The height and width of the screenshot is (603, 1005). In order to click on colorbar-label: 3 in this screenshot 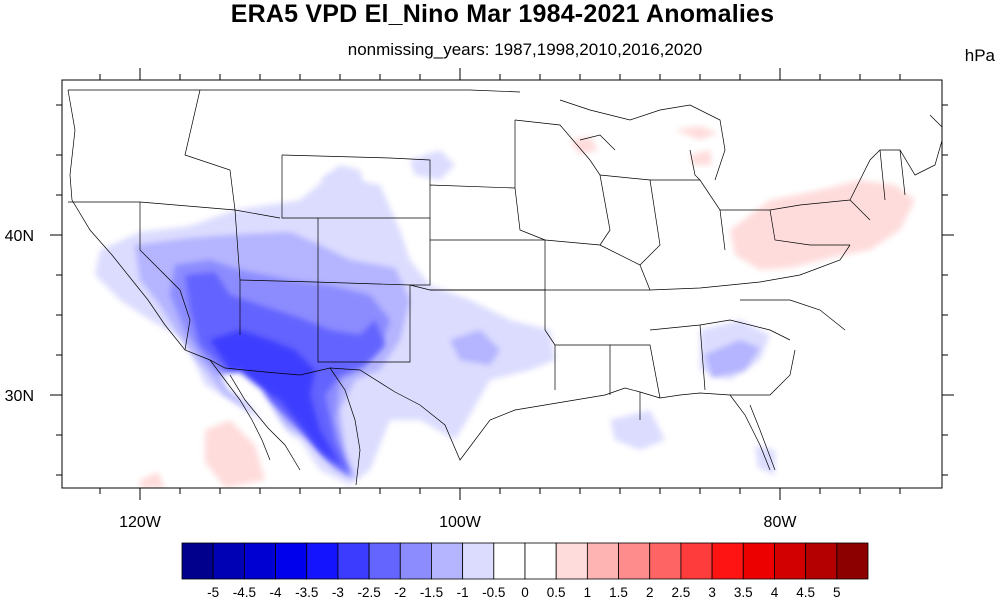, I will do `click(712, 592)`.